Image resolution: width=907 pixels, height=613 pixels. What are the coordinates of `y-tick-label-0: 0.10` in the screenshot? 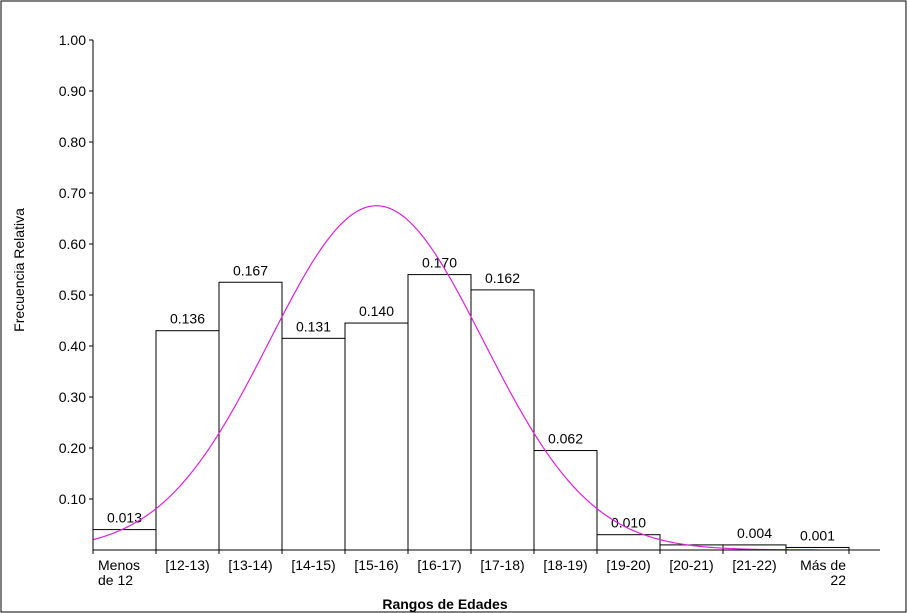 It's located at (72, 499).